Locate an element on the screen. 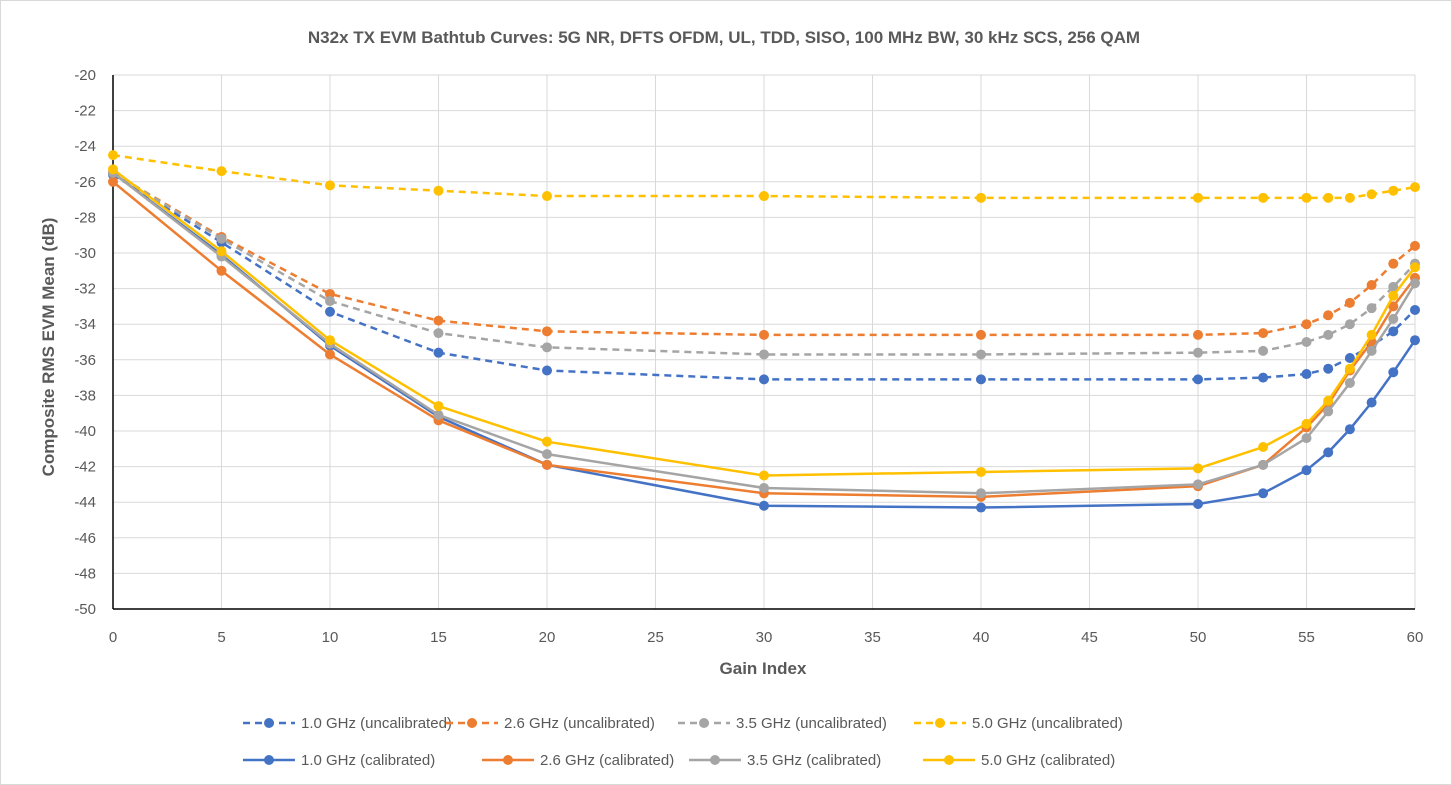  legend-item: 5.0 GHz (calibrated) is located at coordinates (1019, 760).